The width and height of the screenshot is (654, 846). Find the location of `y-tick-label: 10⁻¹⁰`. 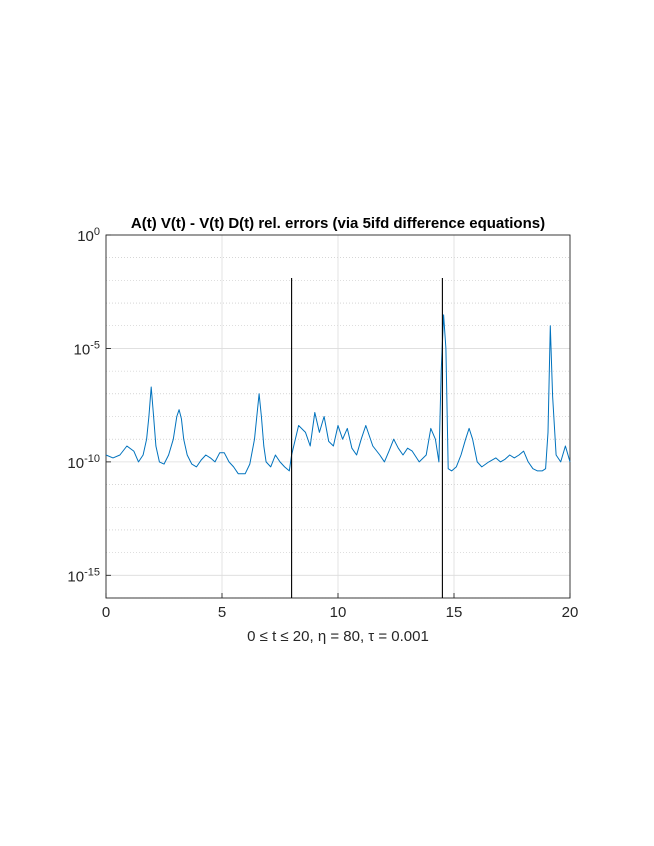

y-tick-label: 10⁻¹⁰ is located at coordinates (83, 462).